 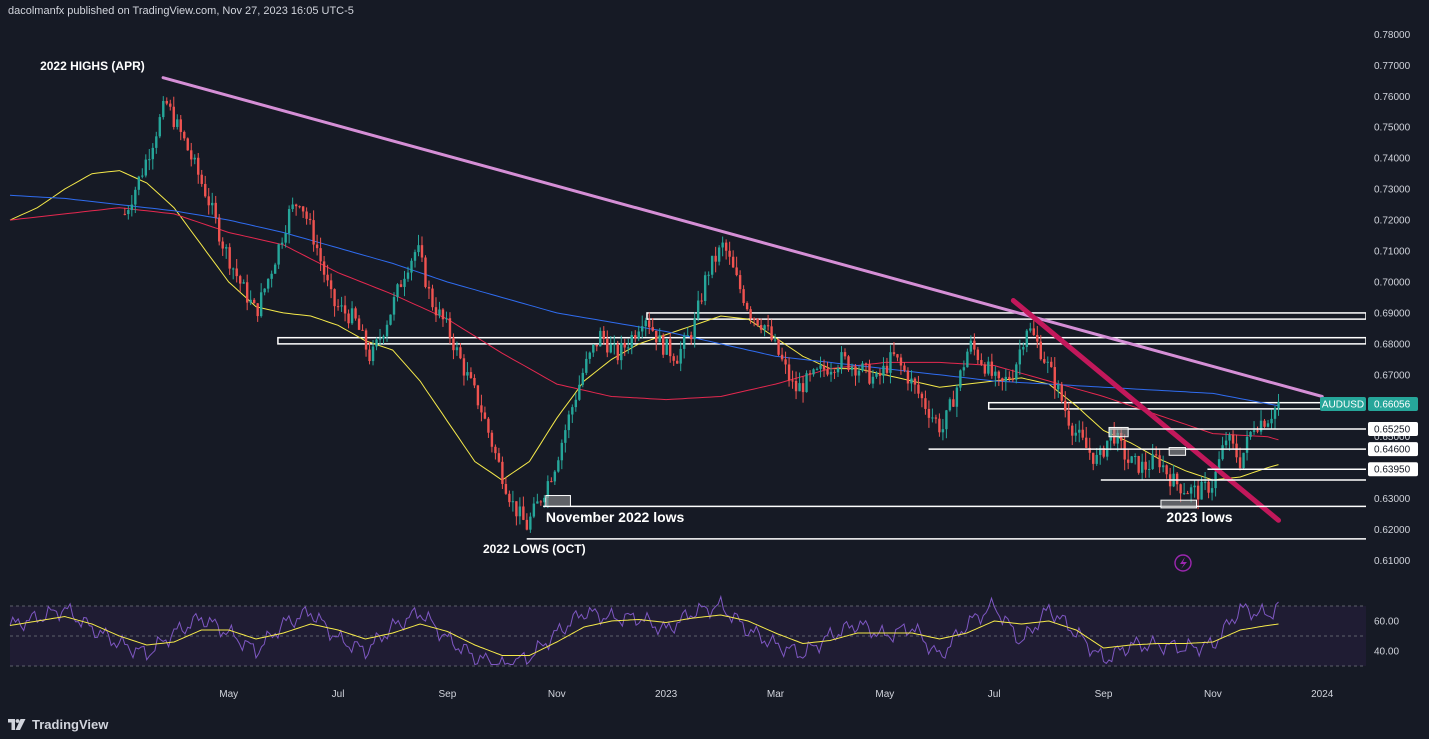 I want to click on zone-0.689, so click(x=1006, y=316).